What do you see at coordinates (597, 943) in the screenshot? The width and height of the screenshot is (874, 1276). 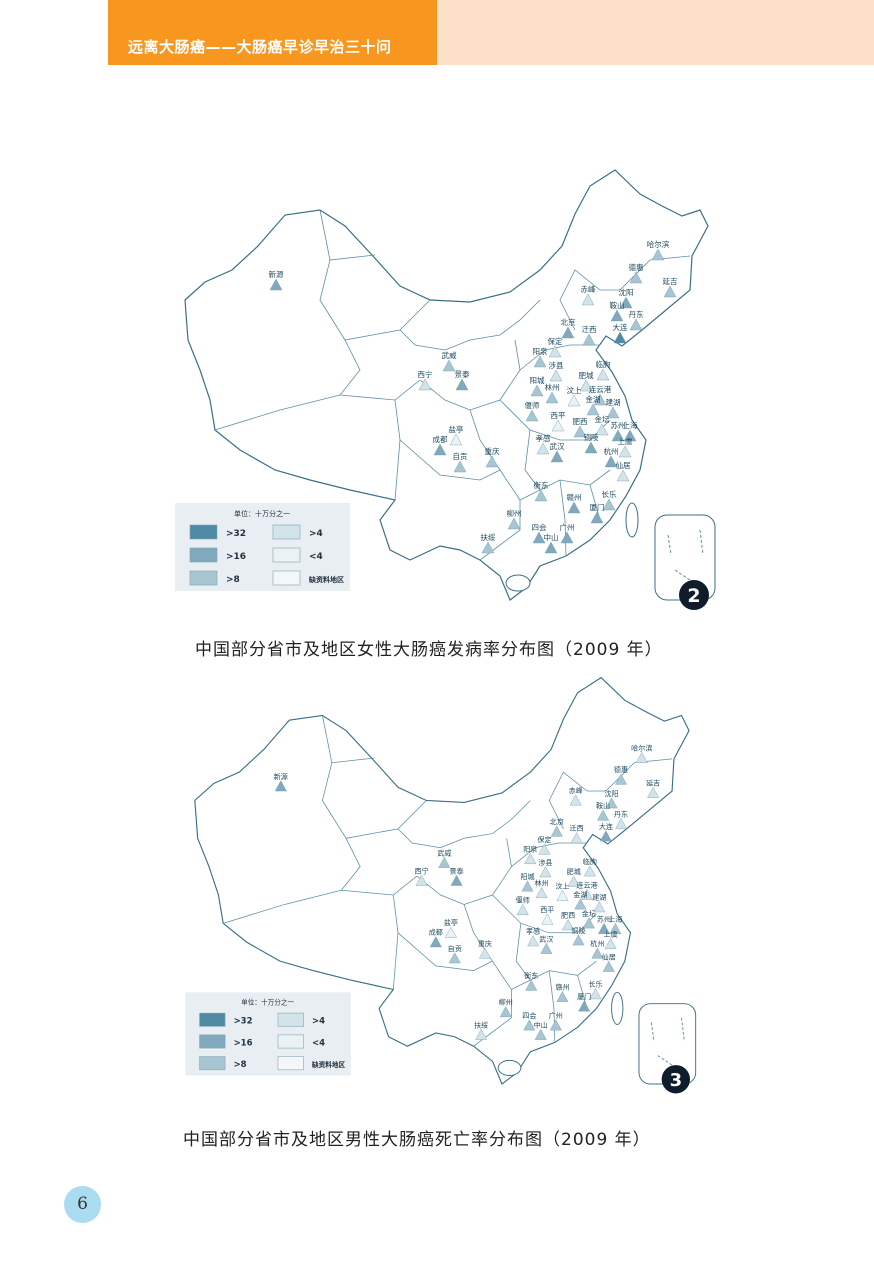 I see `city-label: 杭州` at bounding box center [597, 943].